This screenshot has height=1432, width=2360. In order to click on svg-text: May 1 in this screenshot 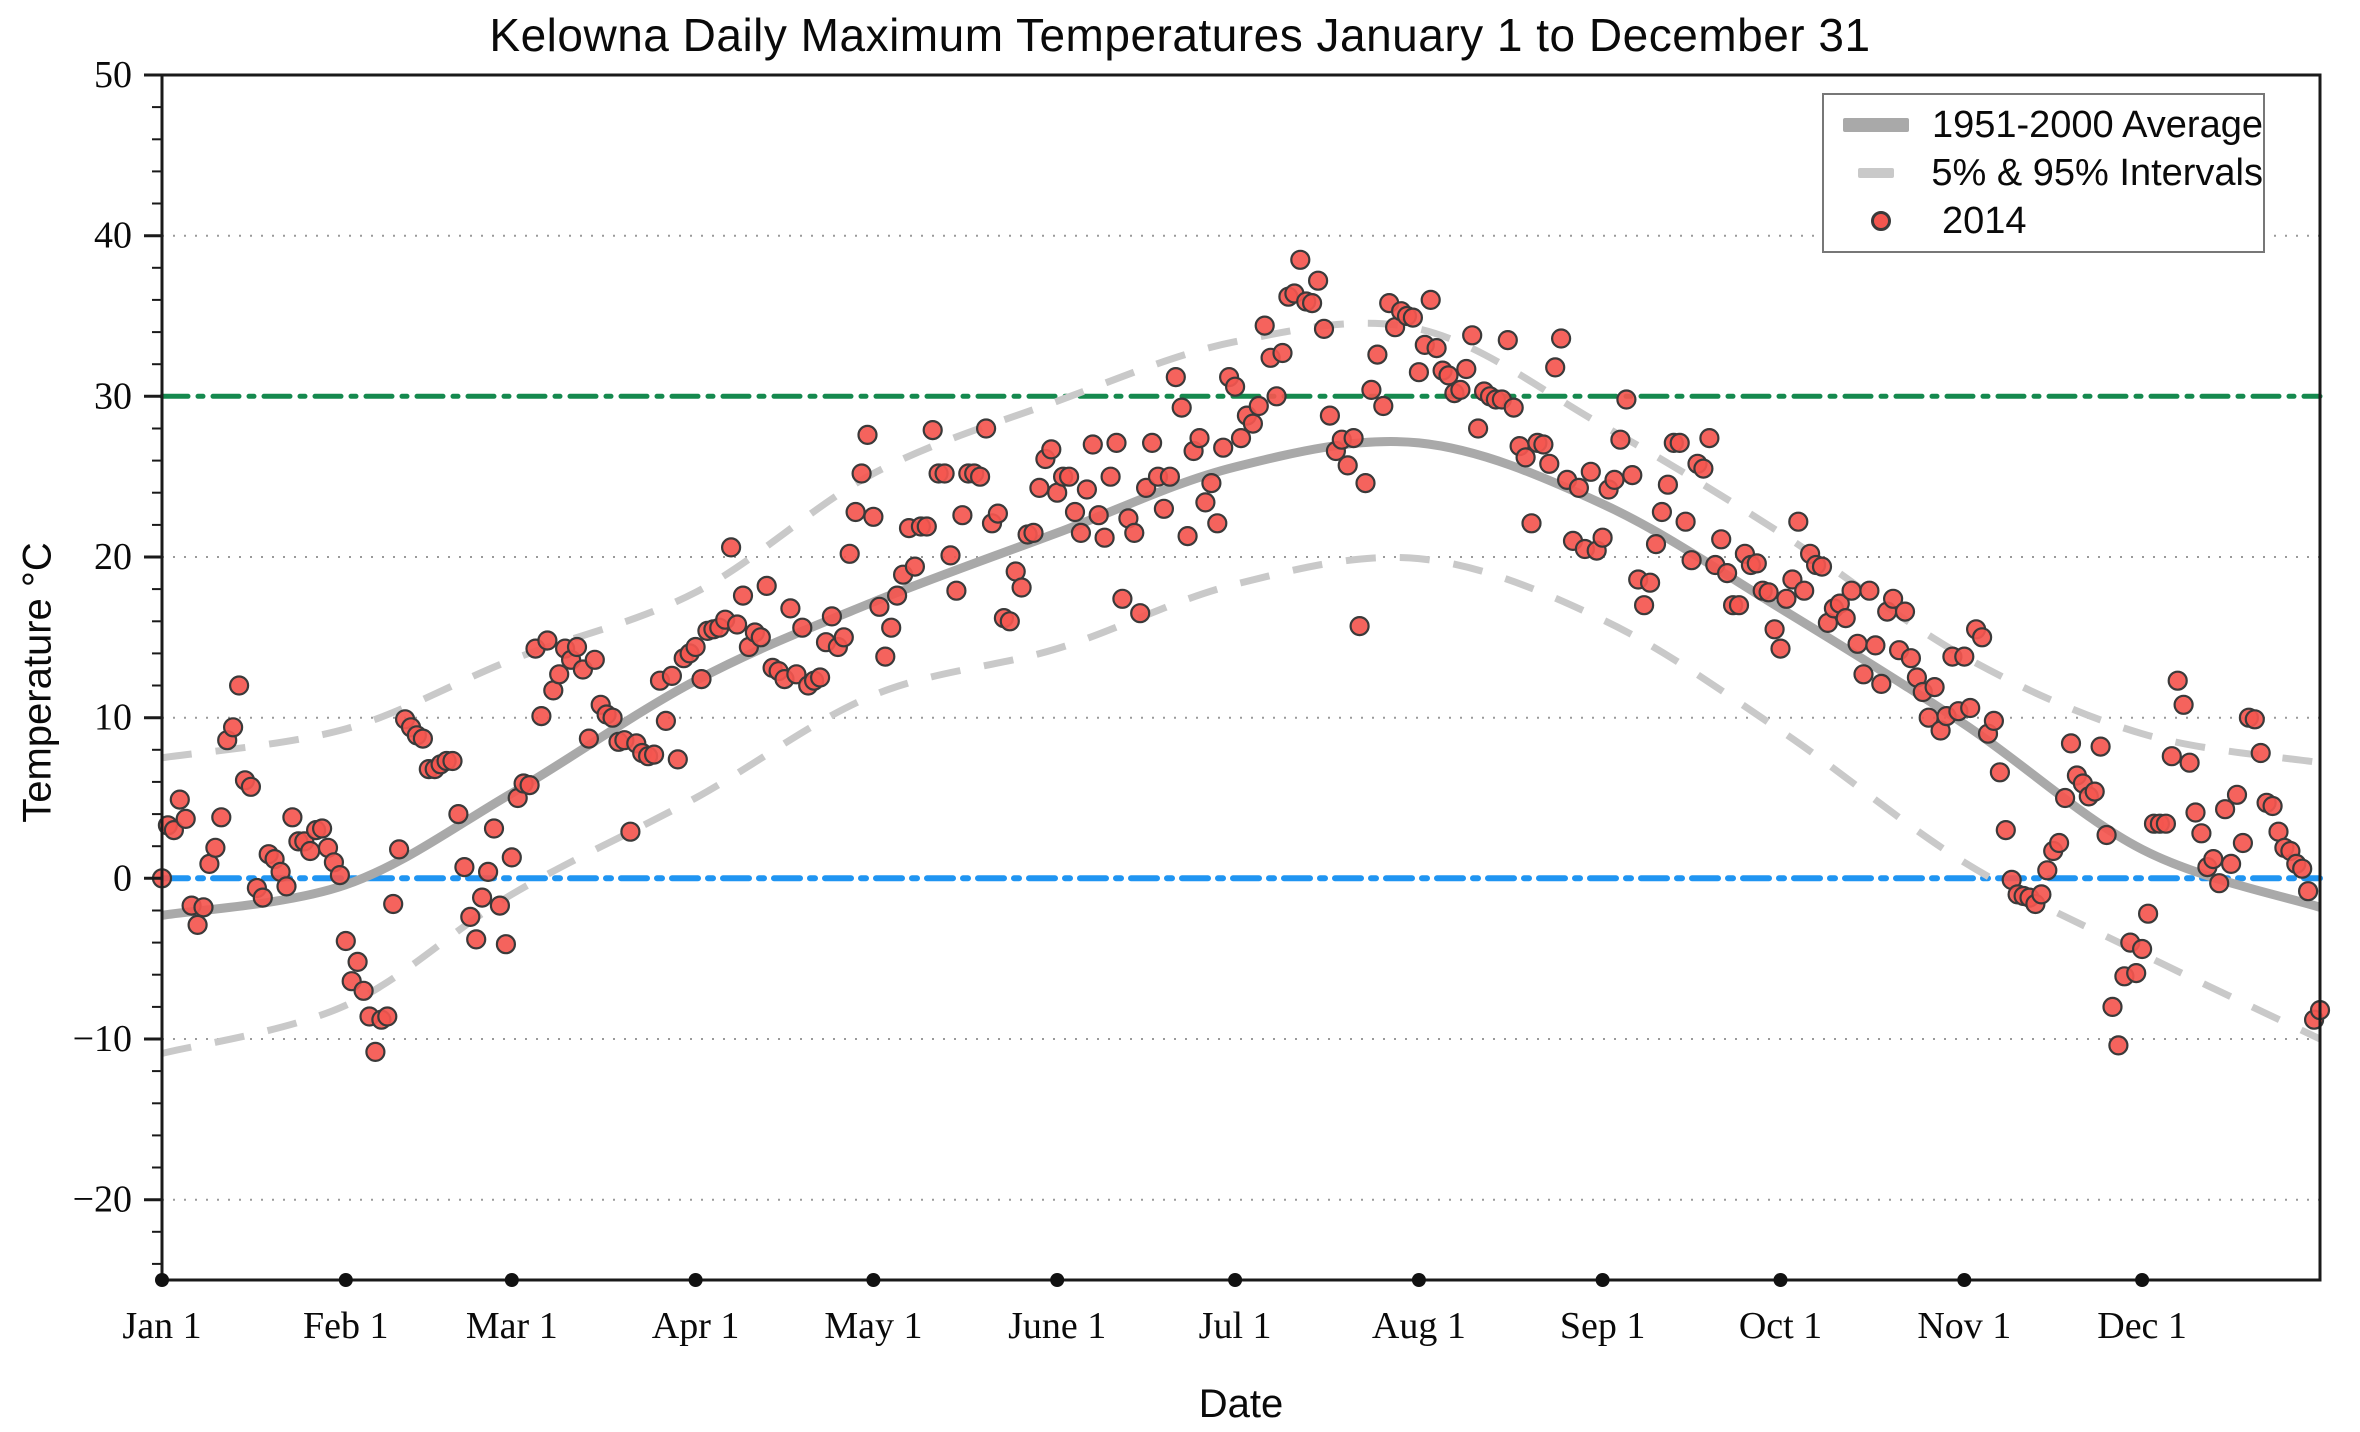, I will do `click(873, 1326)`.